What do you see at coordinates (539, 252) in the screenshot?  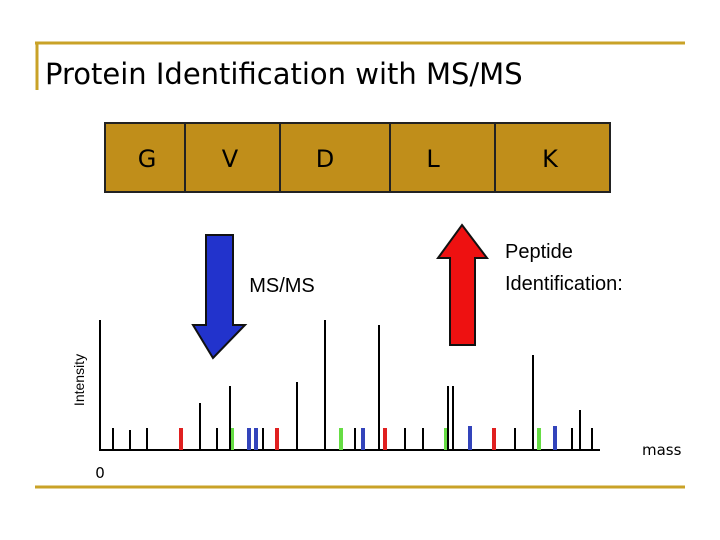 I see `peptide-id-label: Peptide` at bounding box center [539, 252].